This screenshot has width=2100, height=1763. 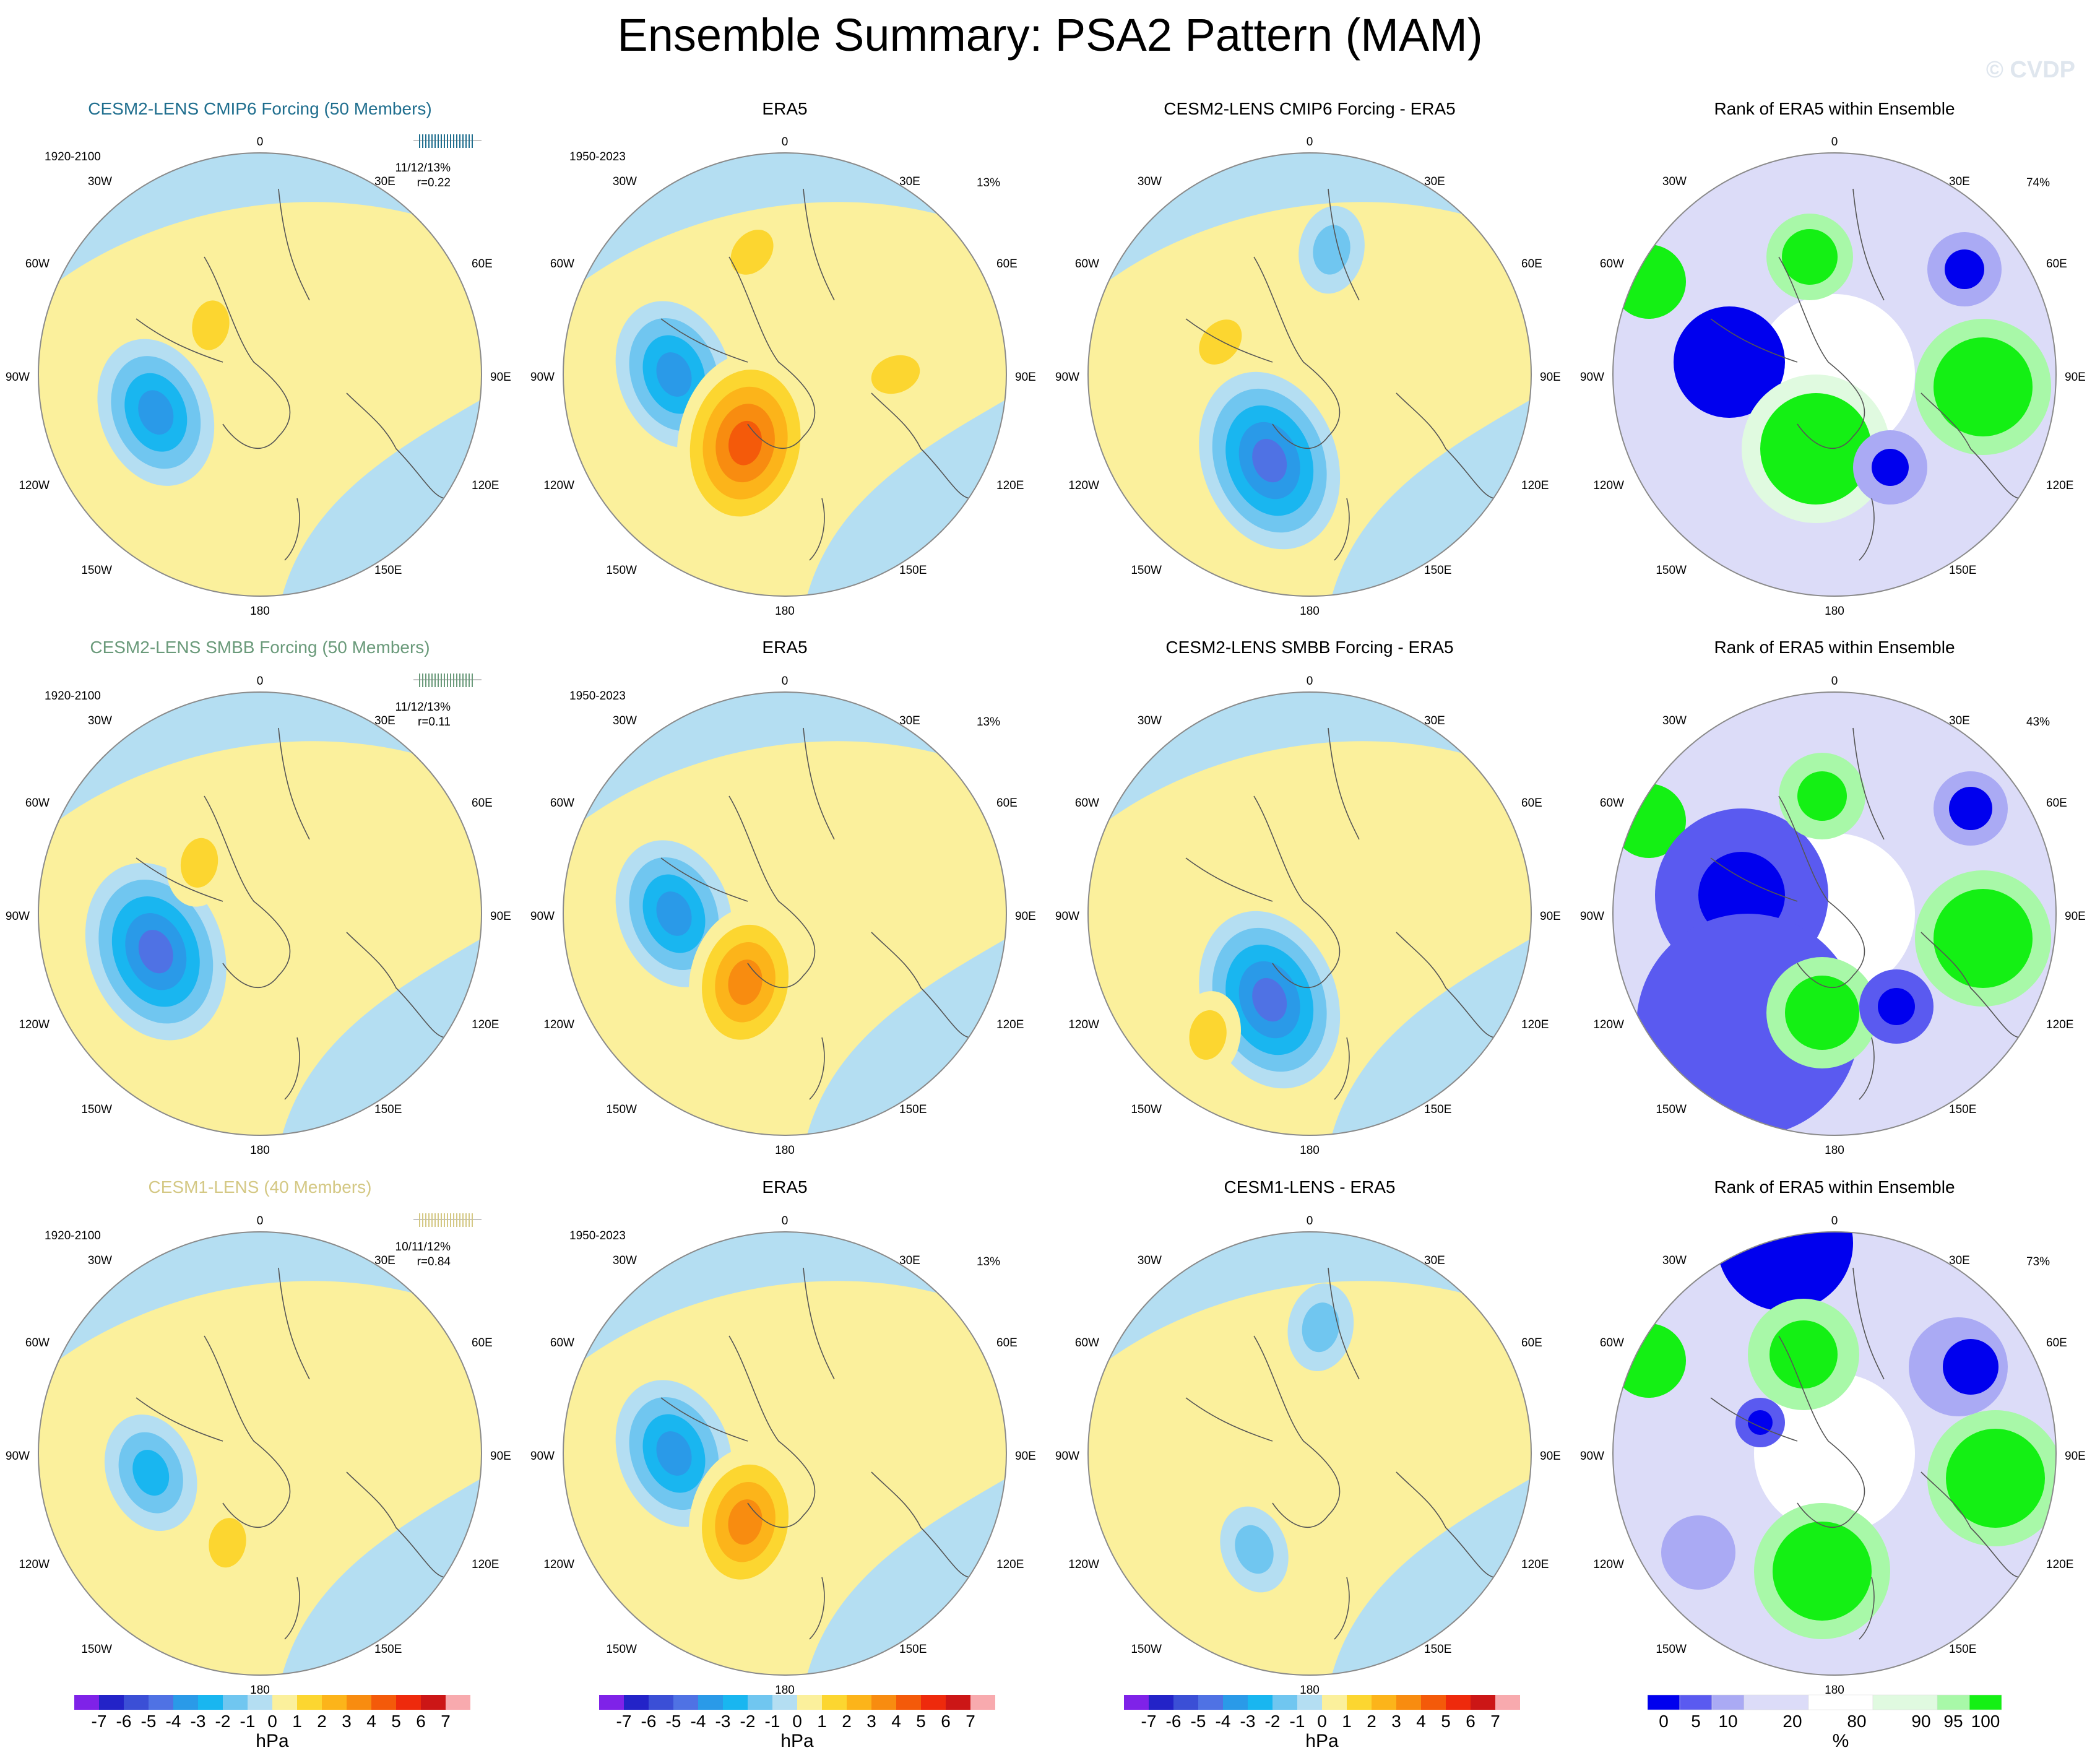 What do you see at coordinates (347, 1721) in the screenshot?
I see `colorbar-tick: 3` at bounding box center [347, 1721].